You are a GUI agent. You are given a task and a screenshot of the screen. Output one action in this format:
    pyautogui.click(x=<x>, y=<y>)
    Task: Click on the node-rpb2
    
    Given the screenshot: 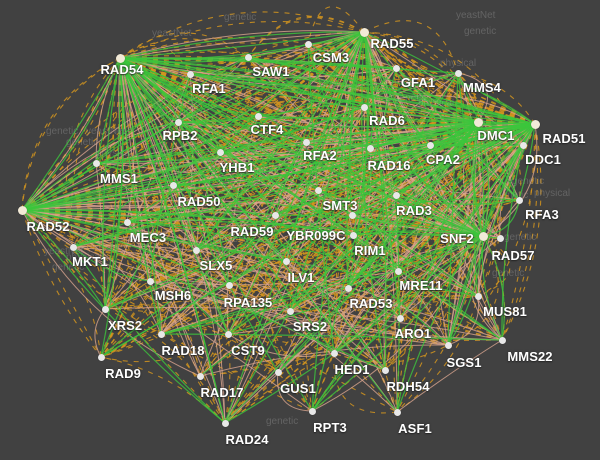 What is the action you would take?
    pyautogui.click(x=178, y=122)
    